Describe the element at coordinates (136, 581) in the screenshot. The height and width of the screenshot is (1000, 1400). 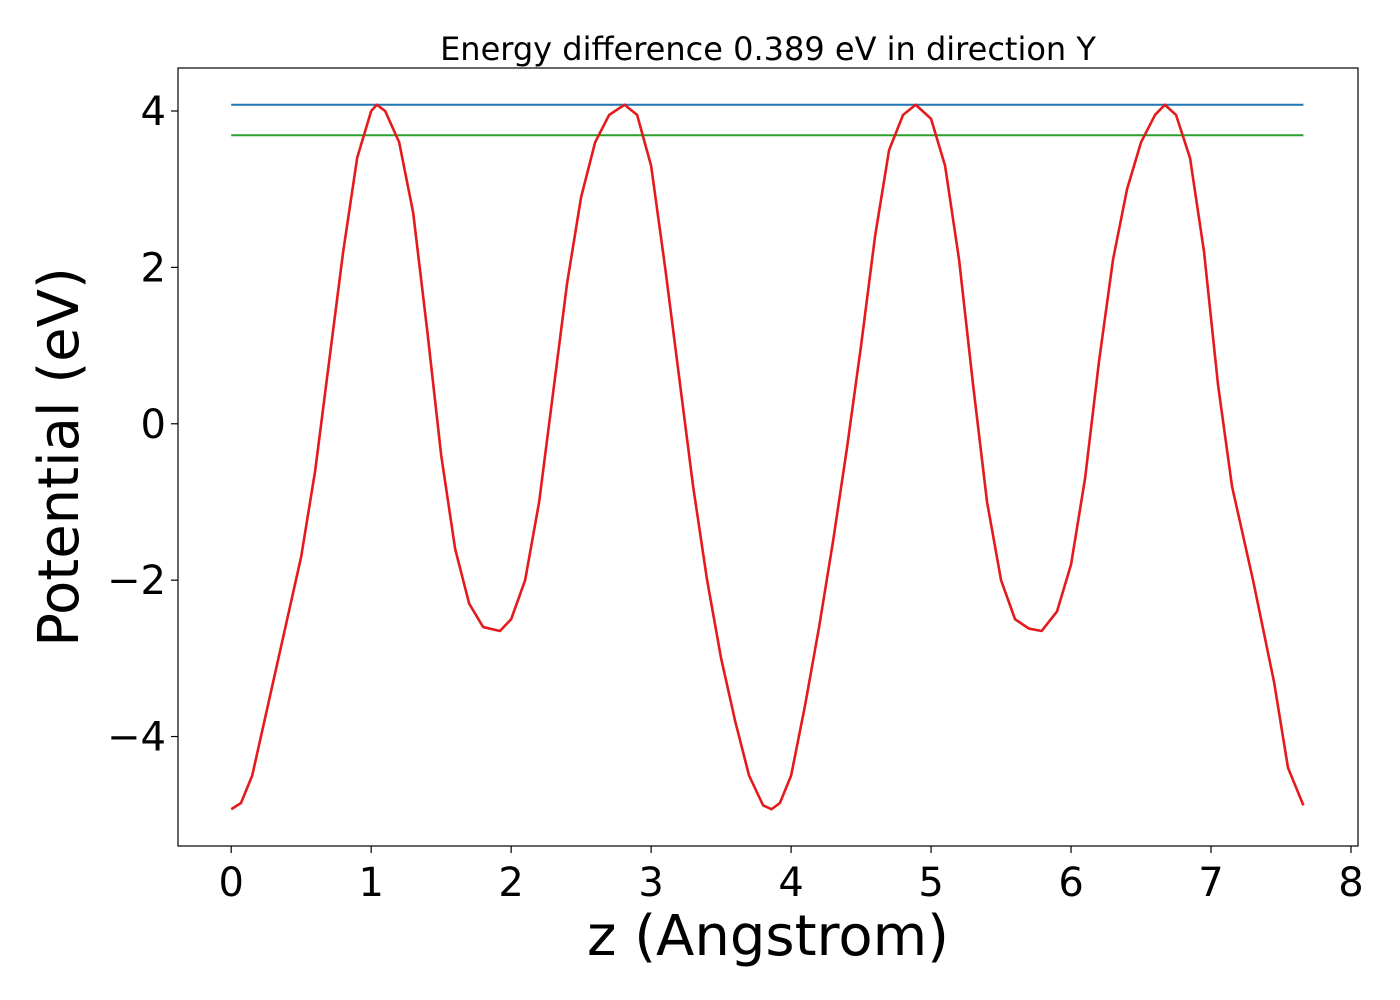
I see `y-tick-label: −2` at that location.